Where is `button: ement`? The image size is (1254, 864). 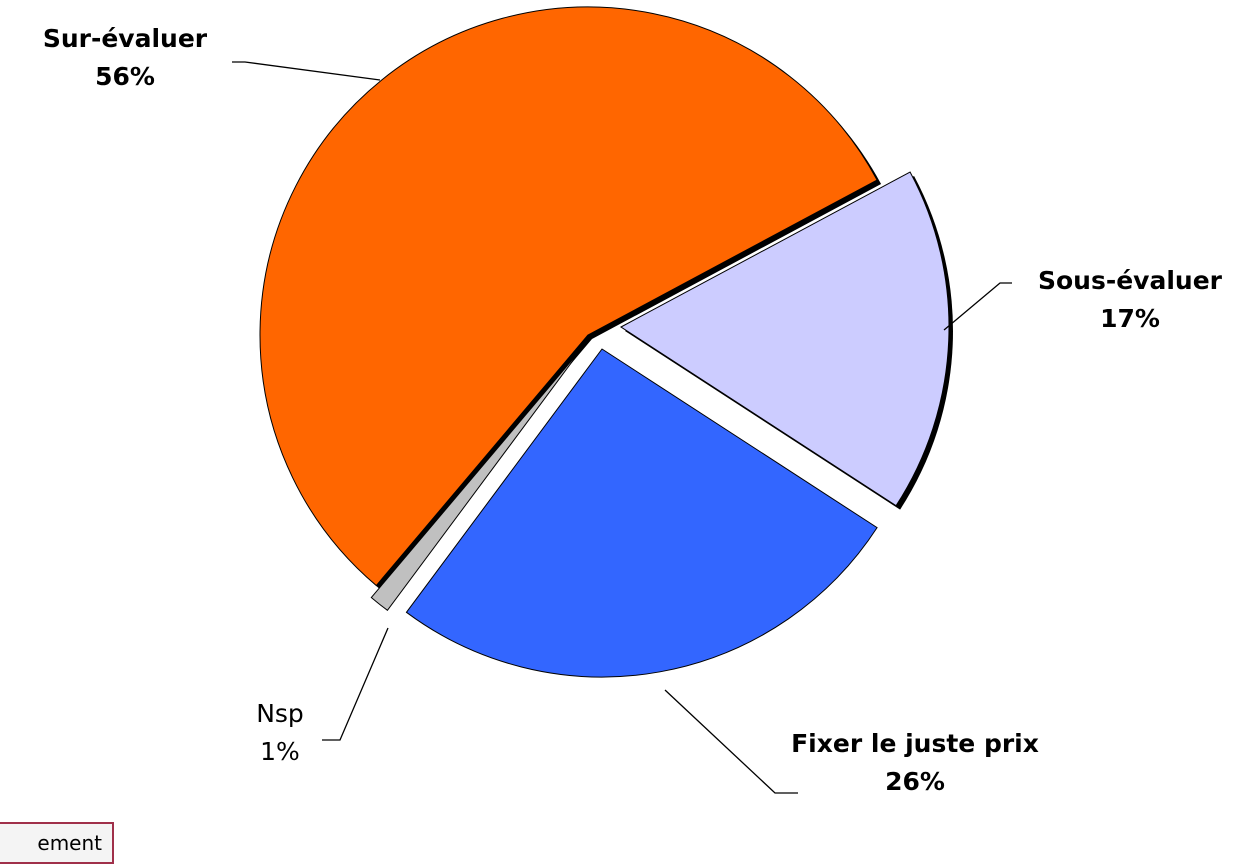 button: ement is located at coordinates (57, 843).